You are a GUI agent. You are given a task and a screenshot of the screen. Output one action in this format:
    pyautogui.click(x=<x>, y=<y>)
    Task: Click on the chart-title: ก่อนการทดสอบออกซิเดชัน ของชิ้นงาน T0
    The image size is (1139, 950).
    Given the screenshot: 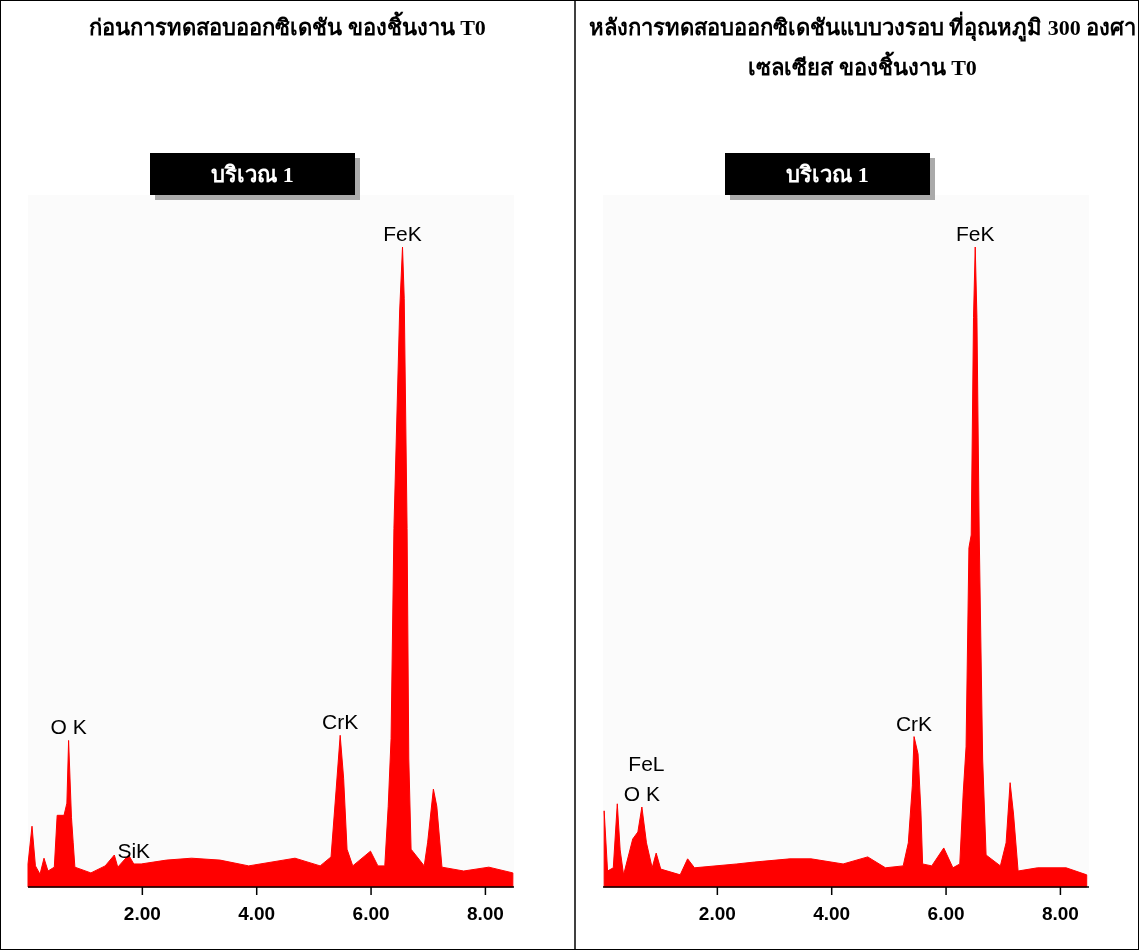 What is the action you would take?
    pyautogui.click(x=287, y=26)
    